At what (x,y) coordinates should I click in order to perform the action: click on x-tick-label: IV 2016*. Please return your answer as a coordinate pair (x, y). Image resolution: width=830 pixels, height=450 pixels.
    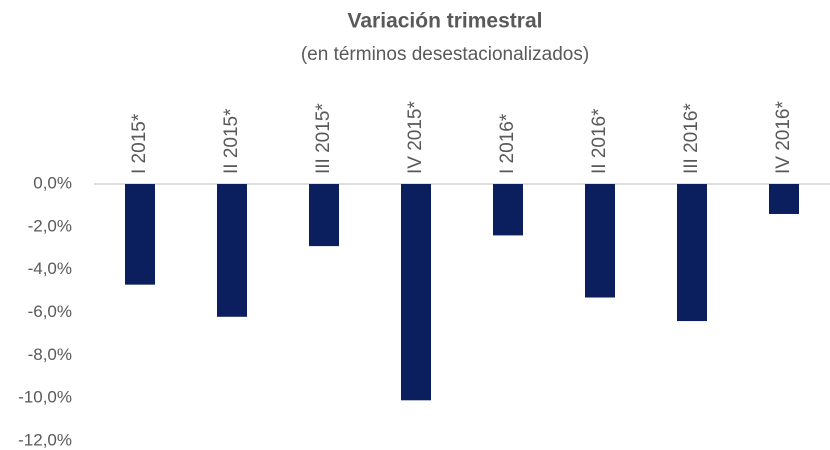
    Looking at the image, I should click on (783, 137).